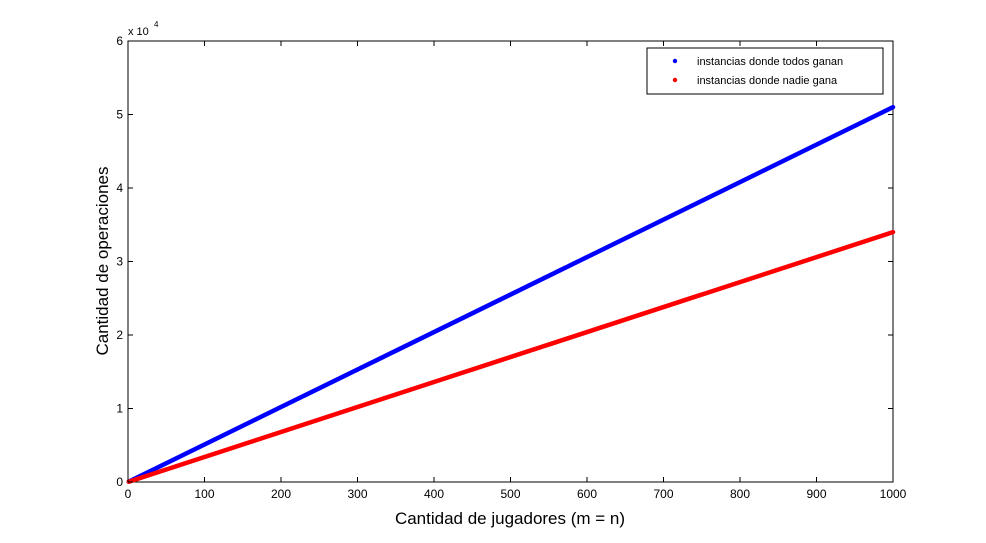 This screenshot has width=986, height=543. Describe the element at coordinates (119, 262) in the screenshot. I see `y-tick-label: 3` at that location.